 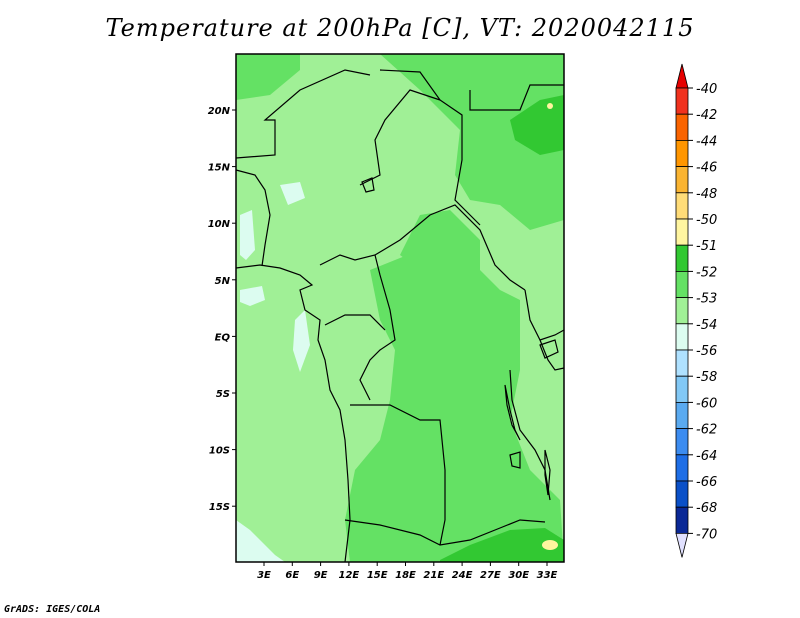 What do you see at coordinates (293, 413) in the screenshot?
I see `coastline-west` at bounding box center [293, 413].